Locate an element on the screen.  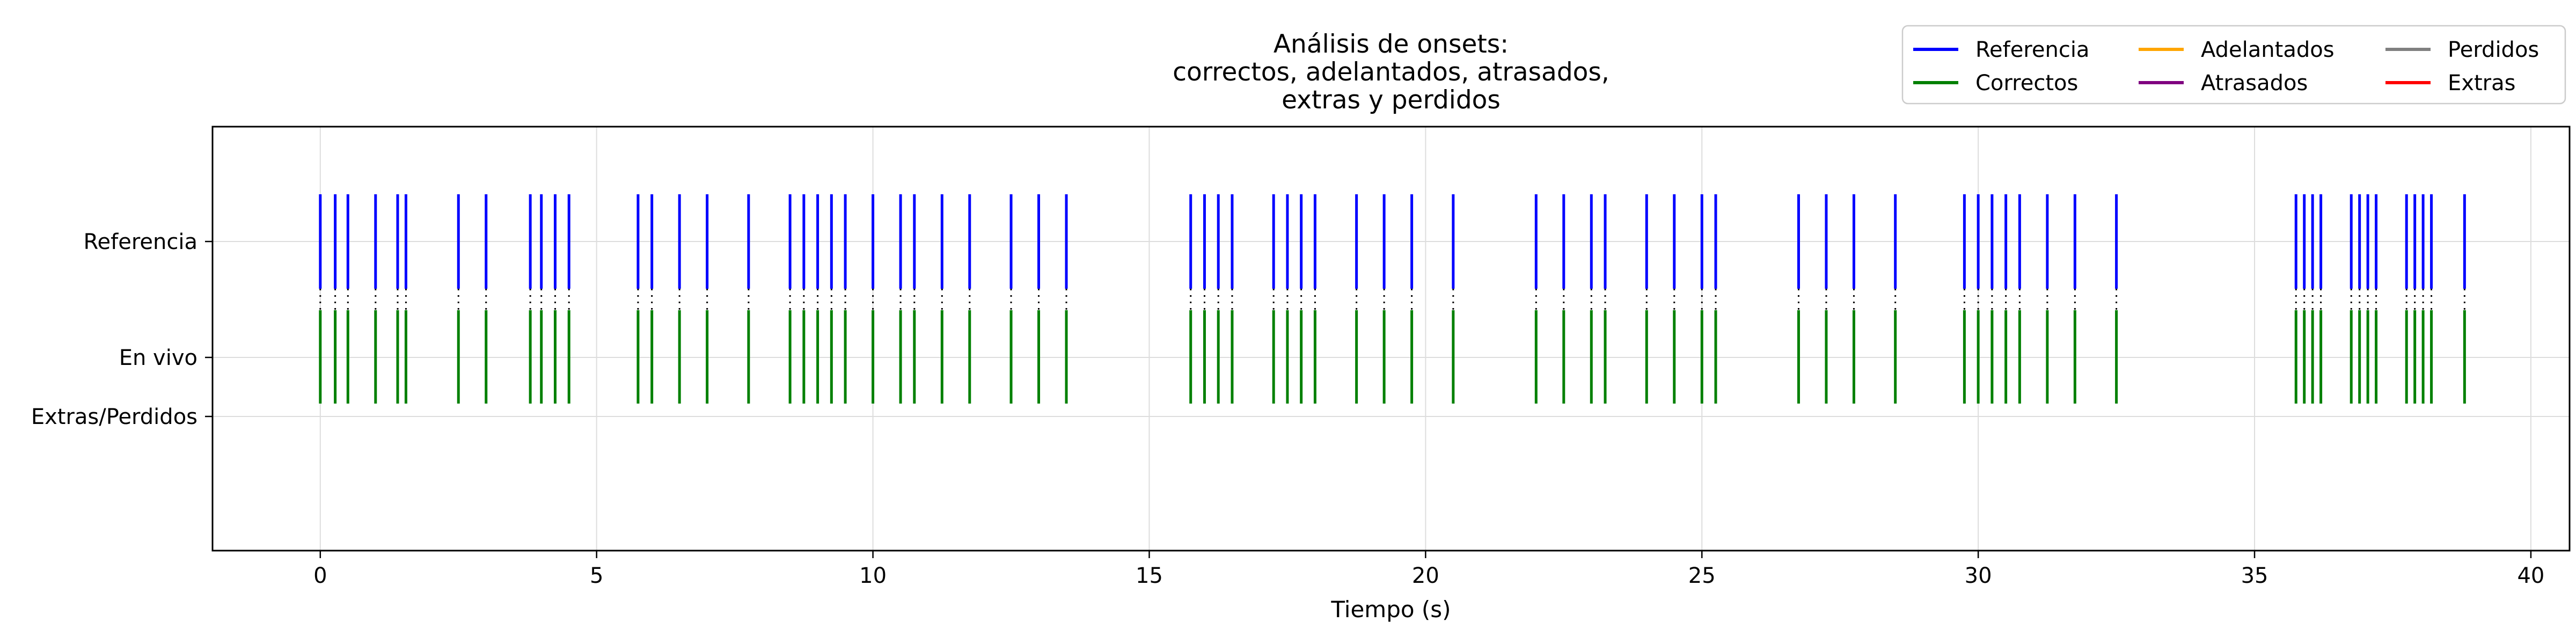
match-links is located at coordinates (1392, 299).